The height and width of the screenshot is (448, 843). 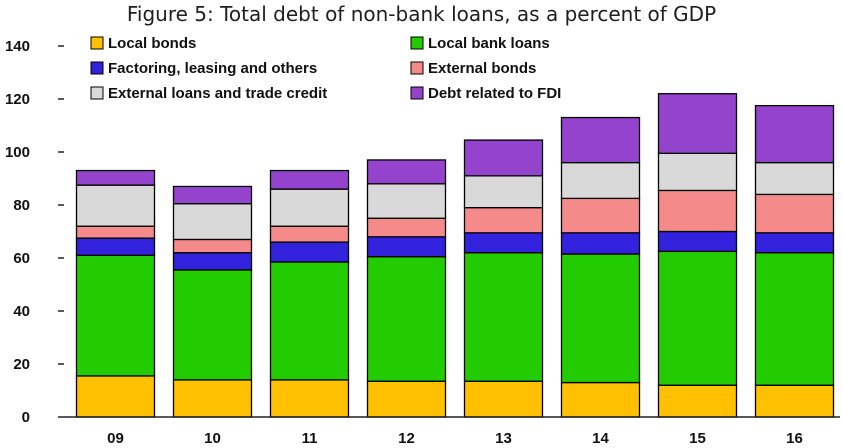 What do you see at coordinates (697, 438) in the screenshot?
I see `x-tick-label: 15` at bounding box center [697, 438].